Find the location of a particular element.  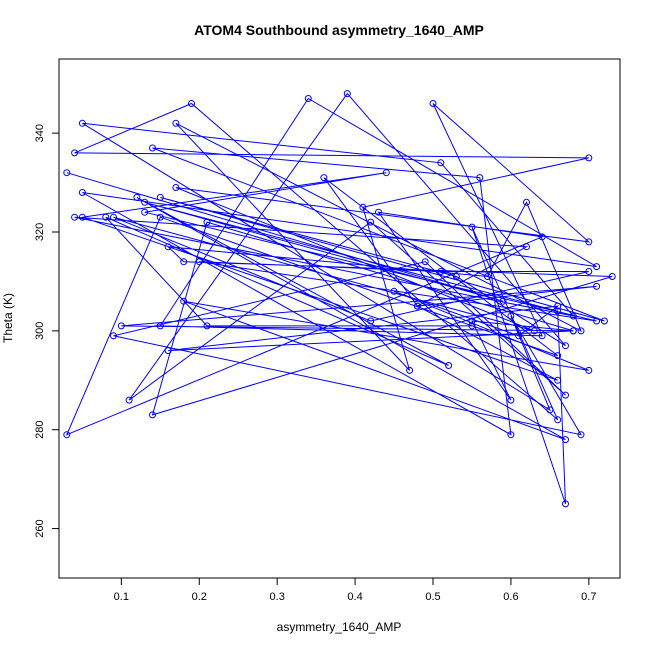

x-tick-label: 0.4 is located at coordinates (354, 597).